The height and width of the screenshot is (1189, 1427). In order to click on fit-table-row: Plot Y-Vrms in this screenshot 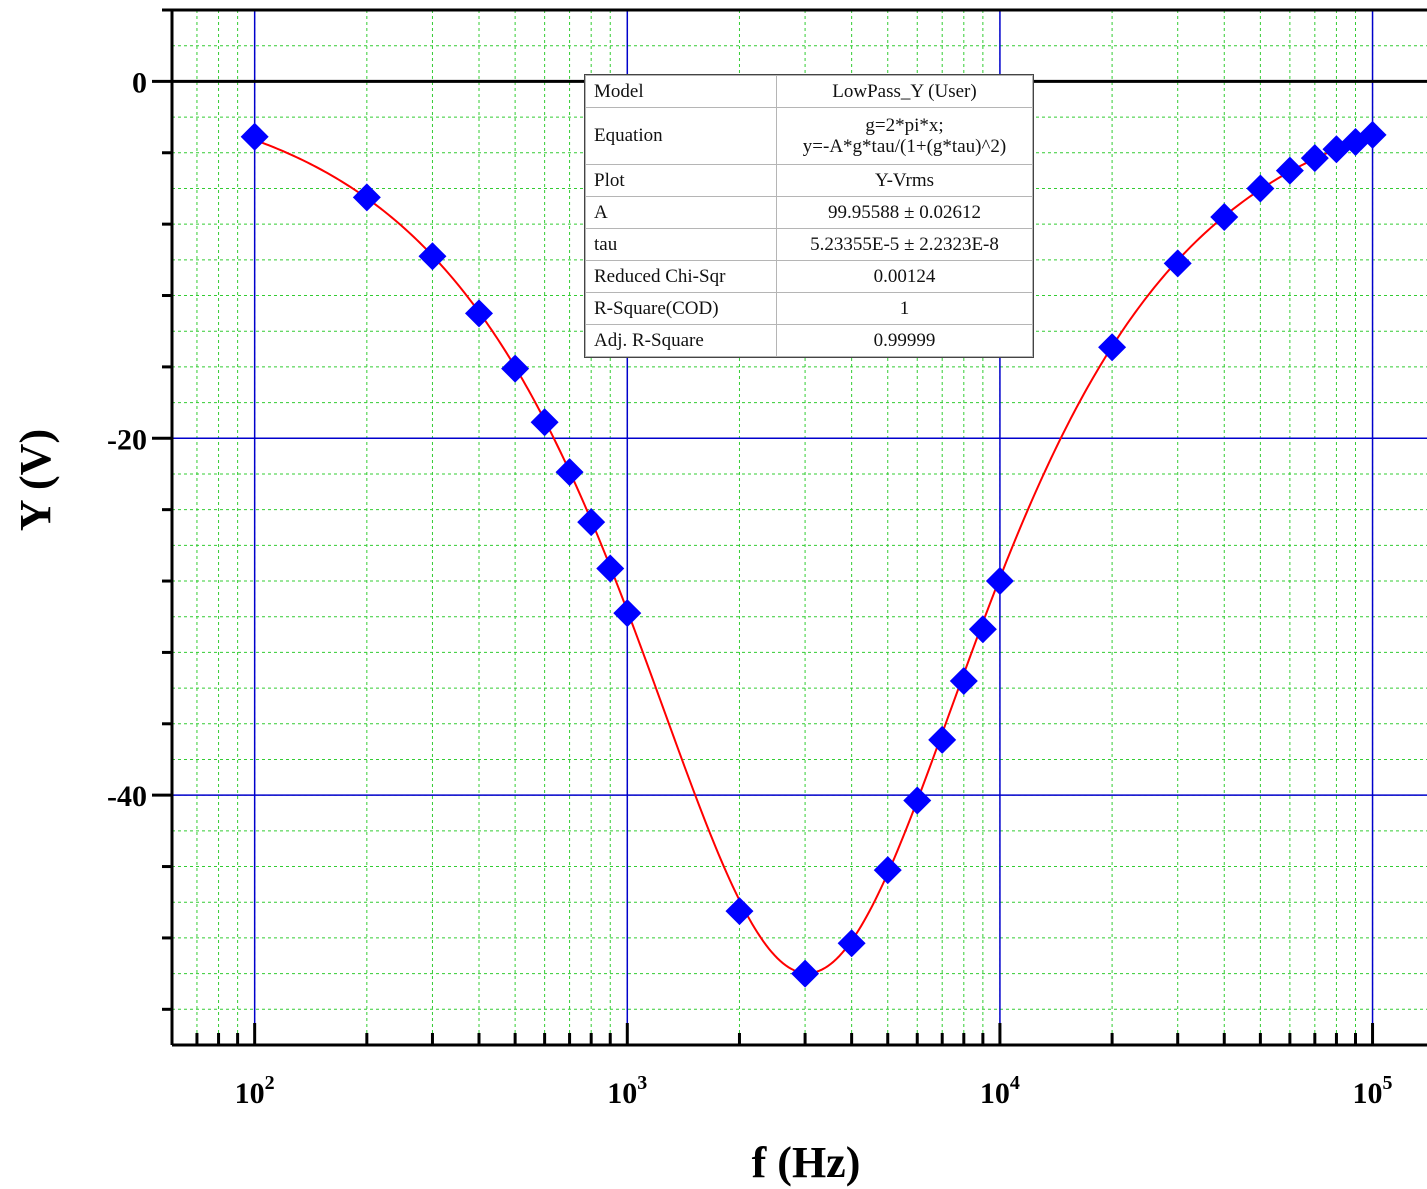, I will do `click(809, 180)`.